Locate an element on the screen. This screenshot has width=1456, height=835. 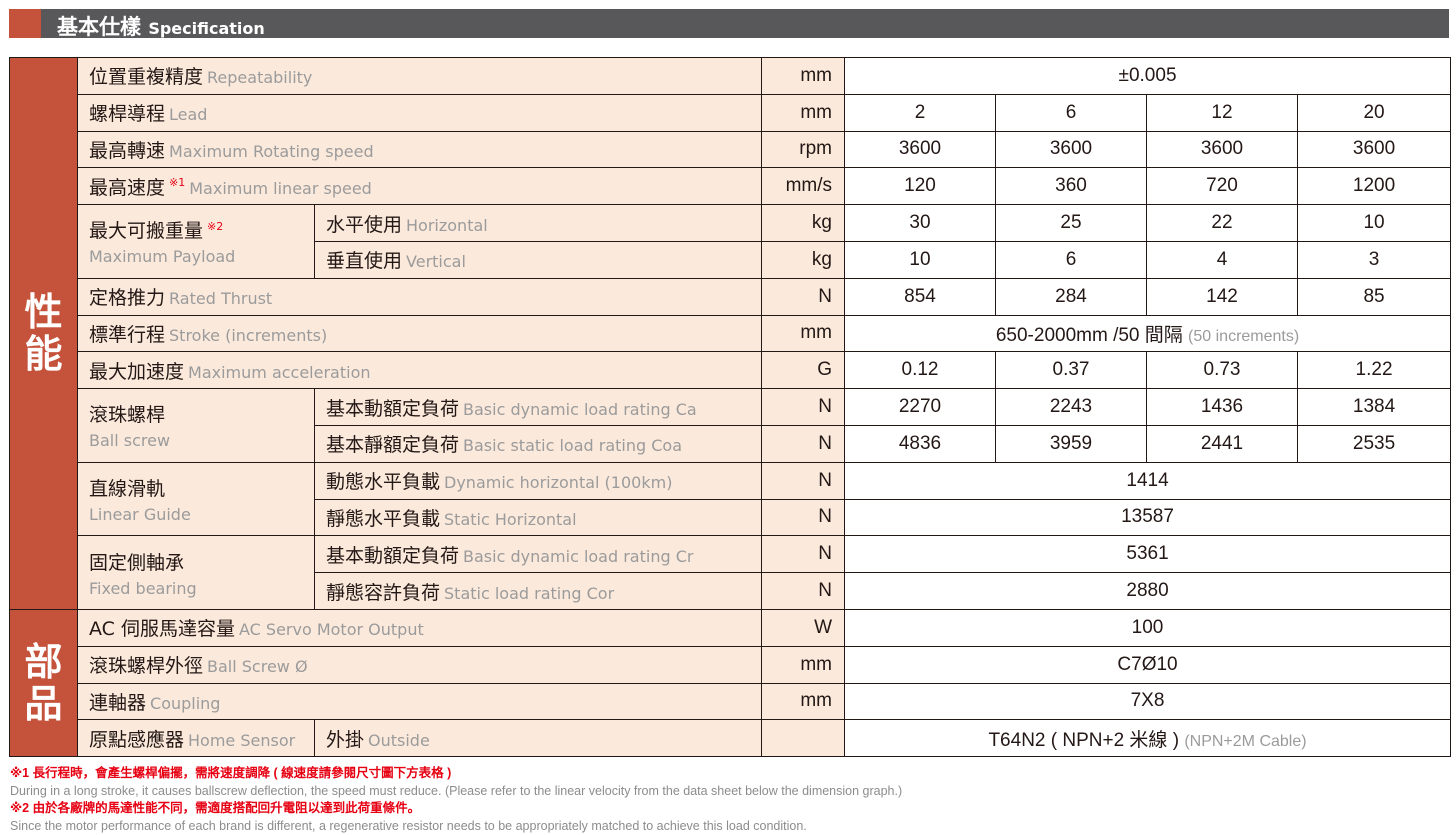
sub-label: 靜態水平負載 Static Horizontal is located at coordinates (538, 517).